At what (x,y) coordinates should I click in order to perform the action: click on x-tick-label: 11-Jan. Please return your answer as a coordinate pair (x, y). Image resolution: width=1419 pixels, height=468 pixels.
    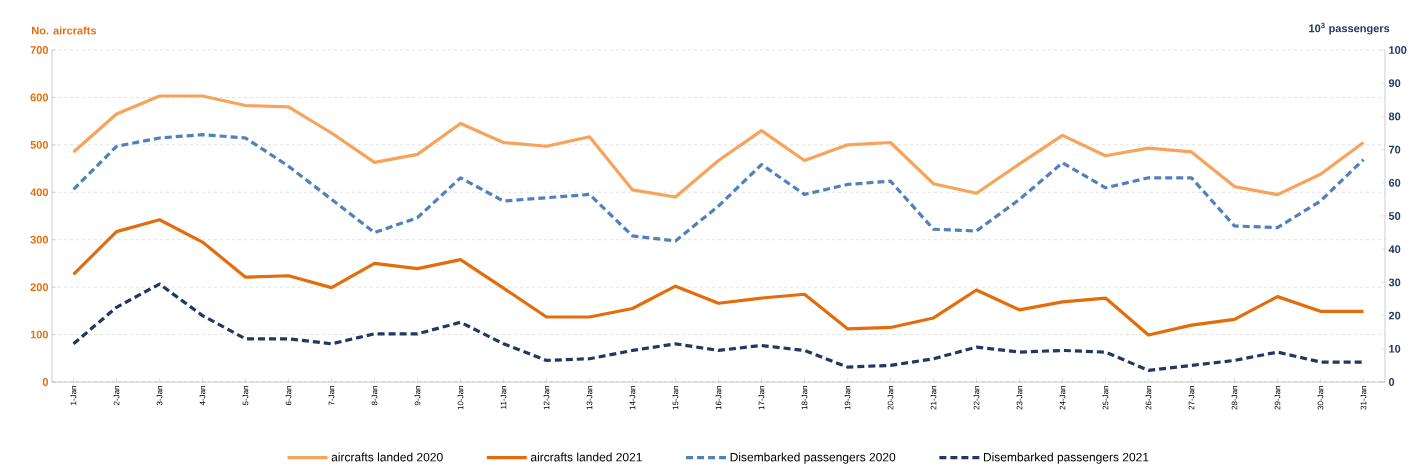
    Looking at the image, I should click on (503, 397).